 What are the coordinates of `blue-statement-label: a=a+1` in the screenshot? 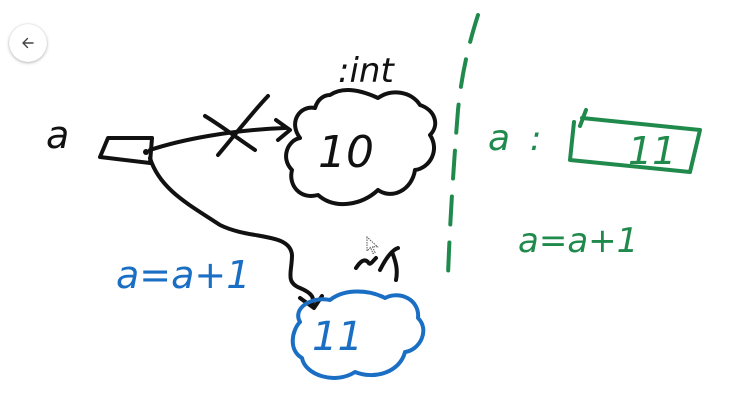 It's located at (183, 275).